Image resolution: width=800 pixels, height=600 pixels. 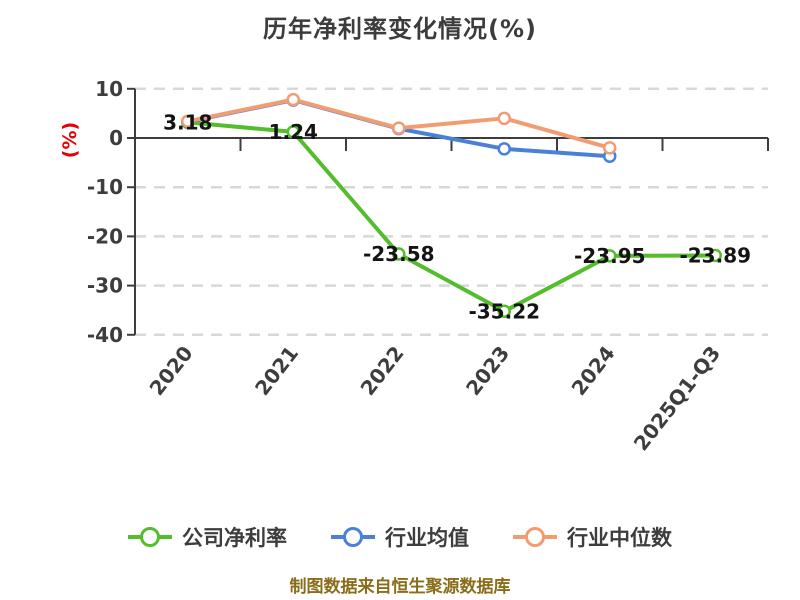 What do you see at coordinates (487, 370) in the screenshot?
I see `x-tick-label: 2023` at bounding box center [487, 370].